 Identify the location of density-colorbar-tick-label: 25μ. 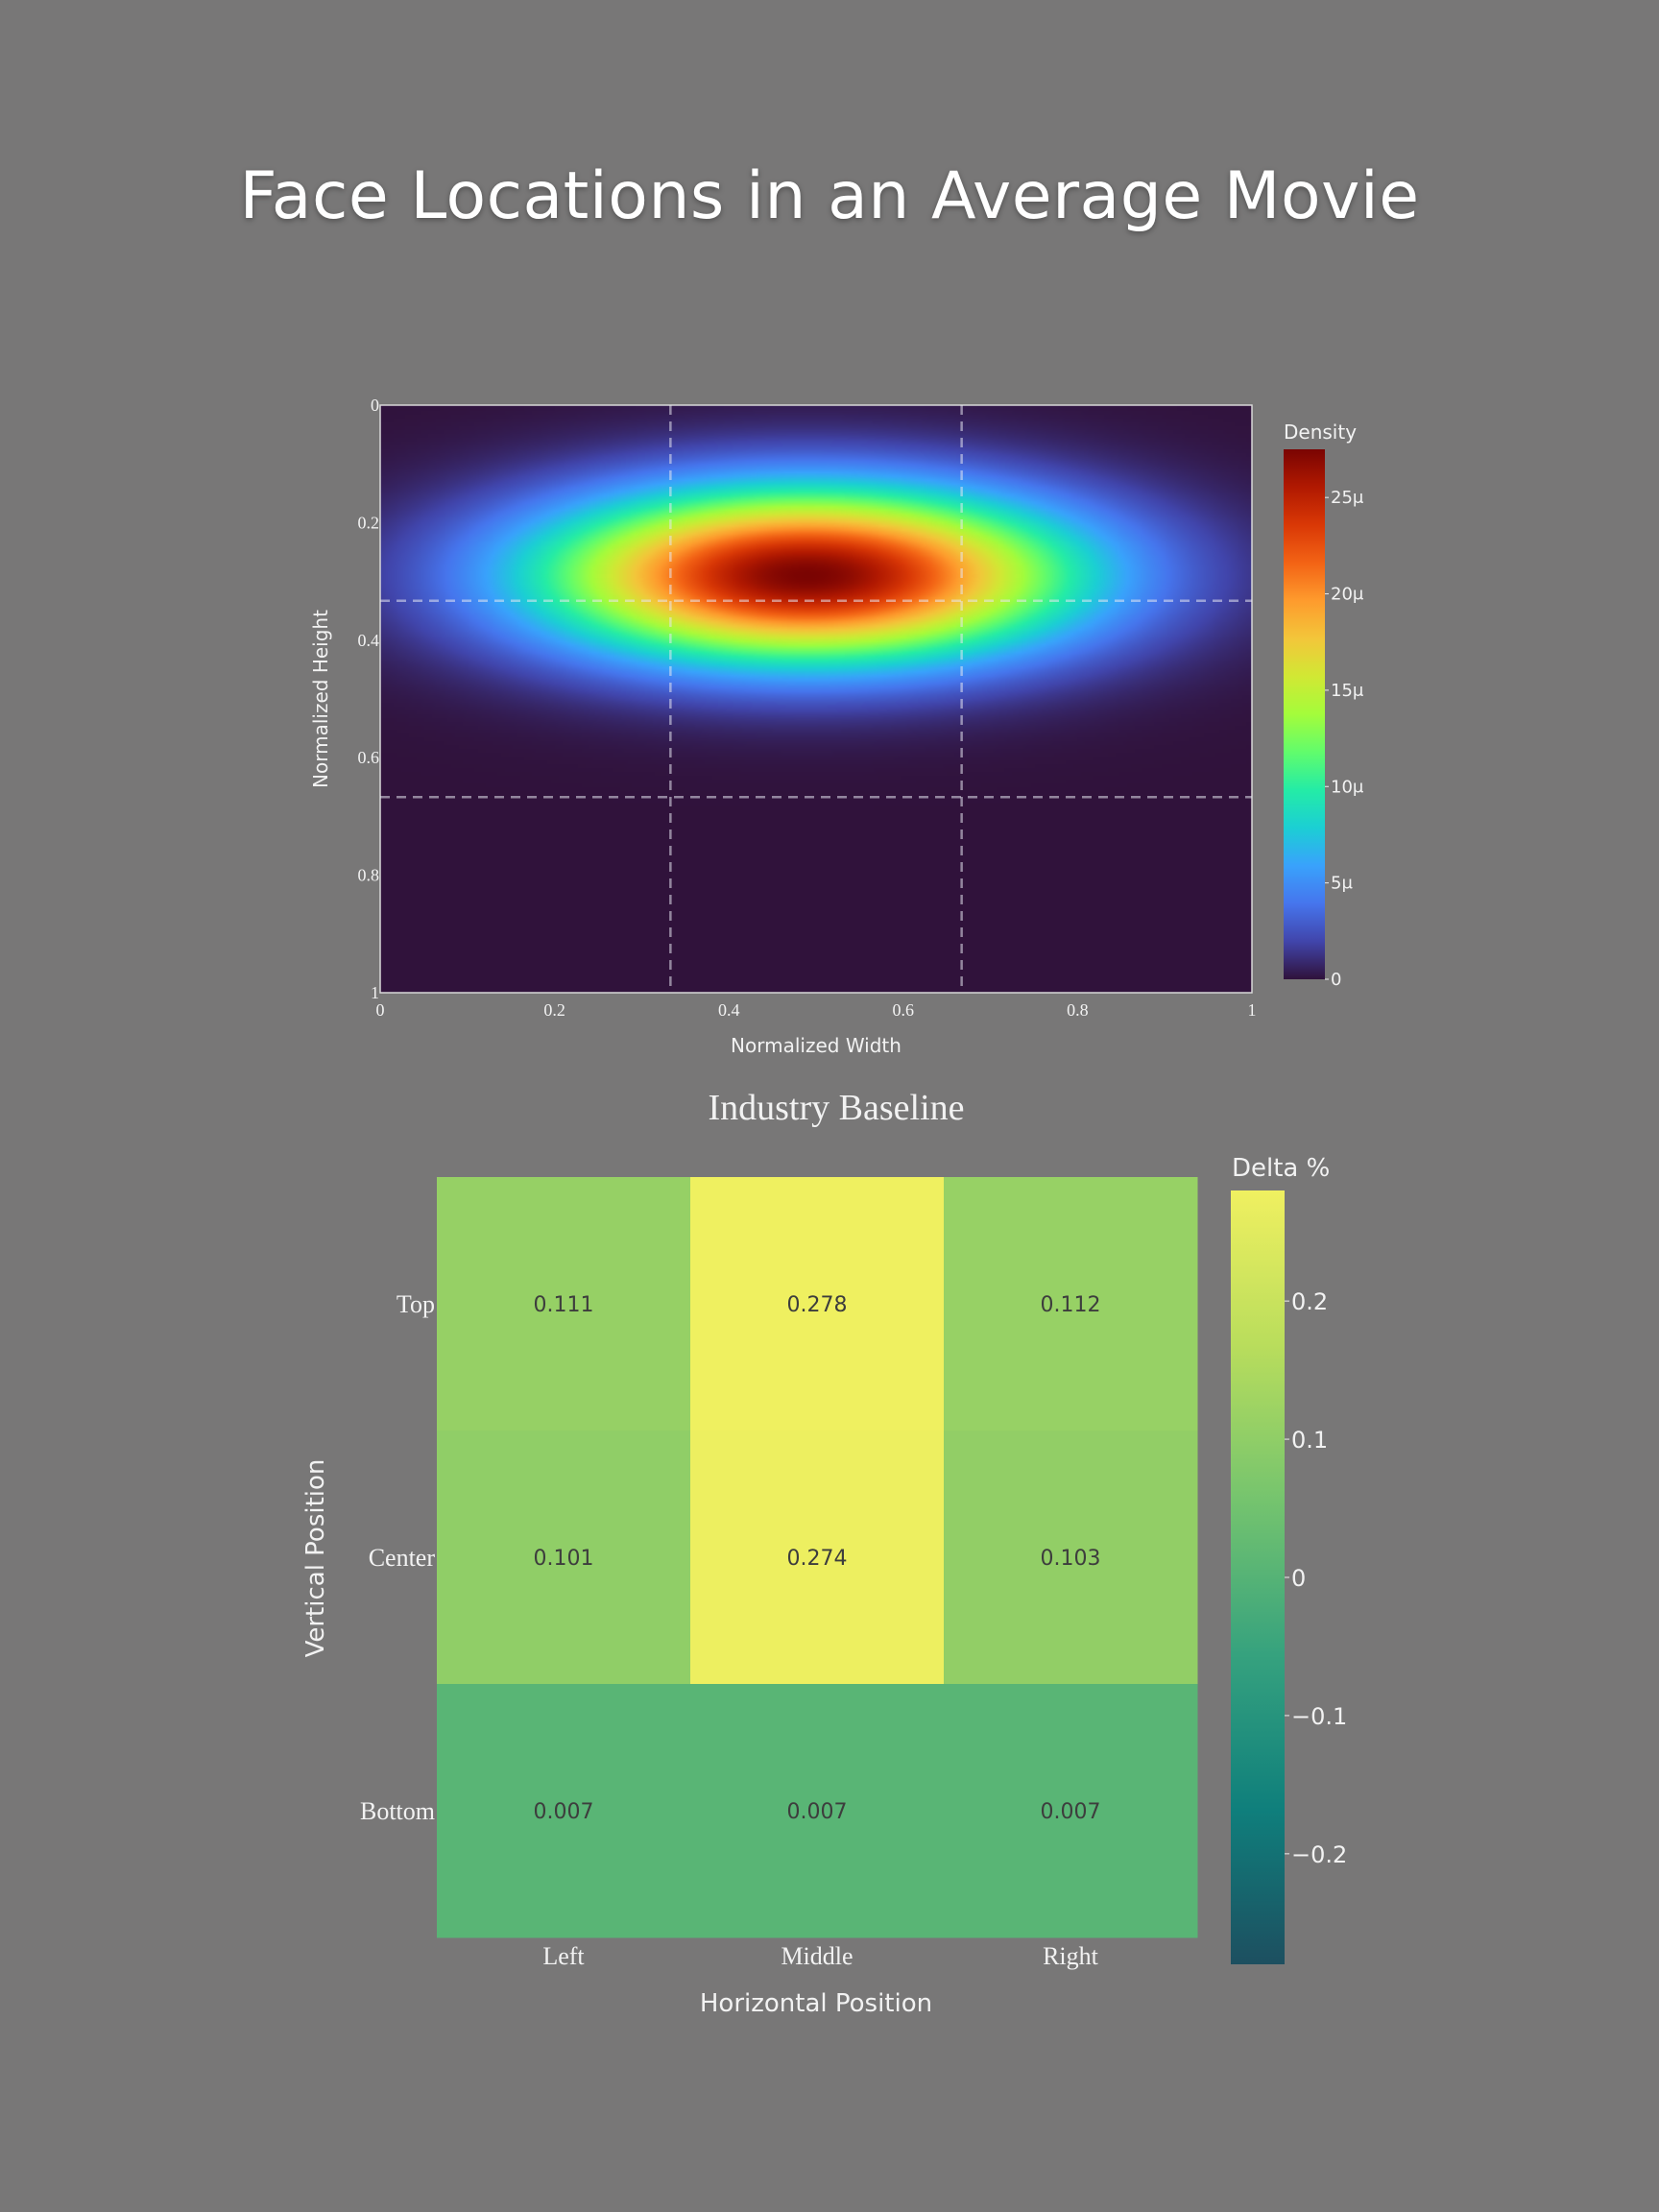
(1347, 498).